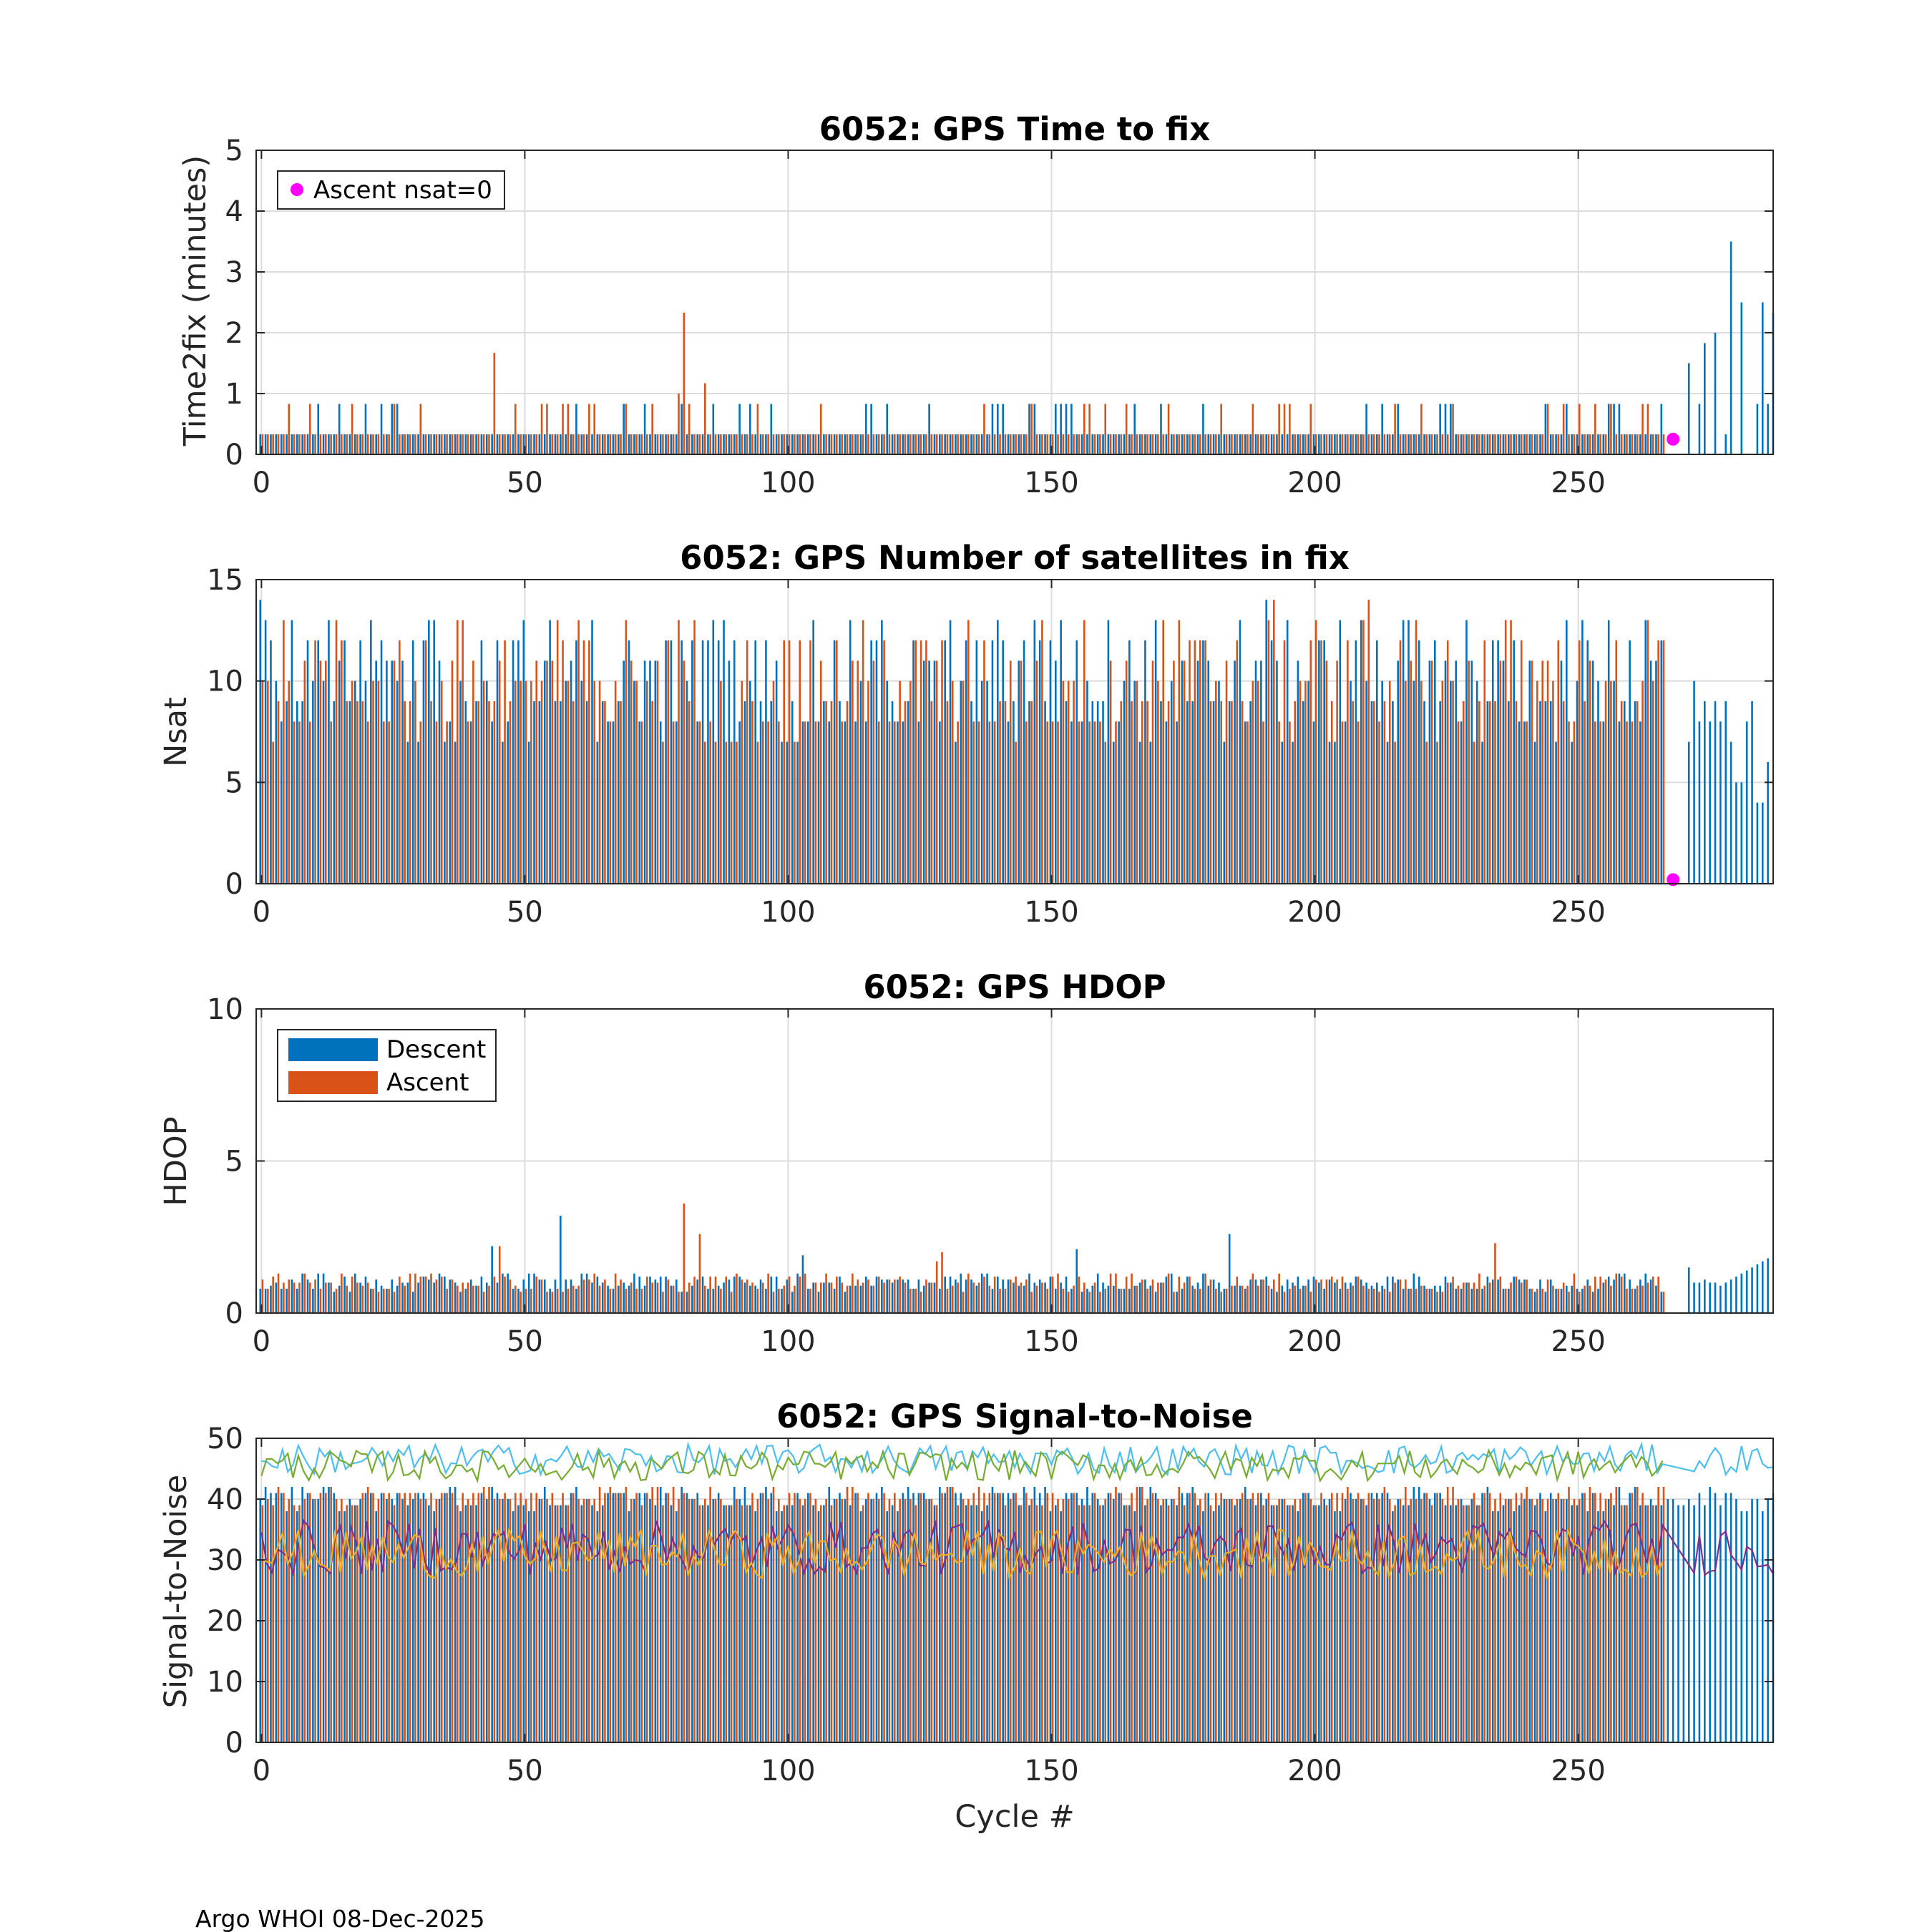 The width and height of the screenshot is (1932, 1932). What do you see at coordinates (1015, 558) in the screenshot?
I see `nsat-title: 6052: GPS Number of satellites in fix` at bounding box center [1015, 558].